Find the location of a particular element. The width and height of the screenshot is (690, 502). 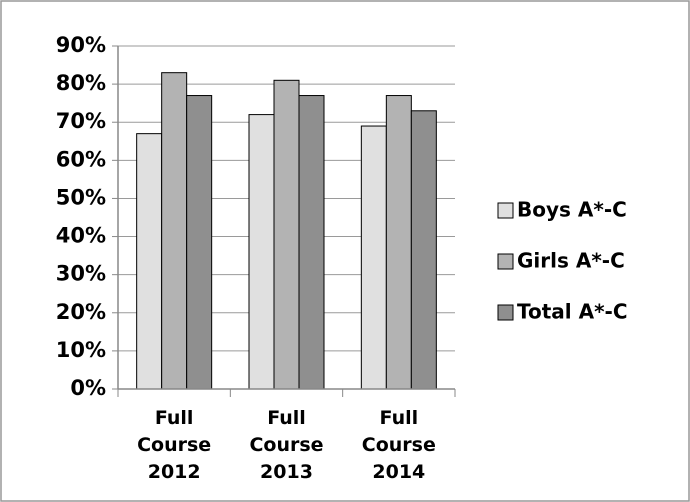

y-tick-label: 0% is located at coordinates (88, 388).